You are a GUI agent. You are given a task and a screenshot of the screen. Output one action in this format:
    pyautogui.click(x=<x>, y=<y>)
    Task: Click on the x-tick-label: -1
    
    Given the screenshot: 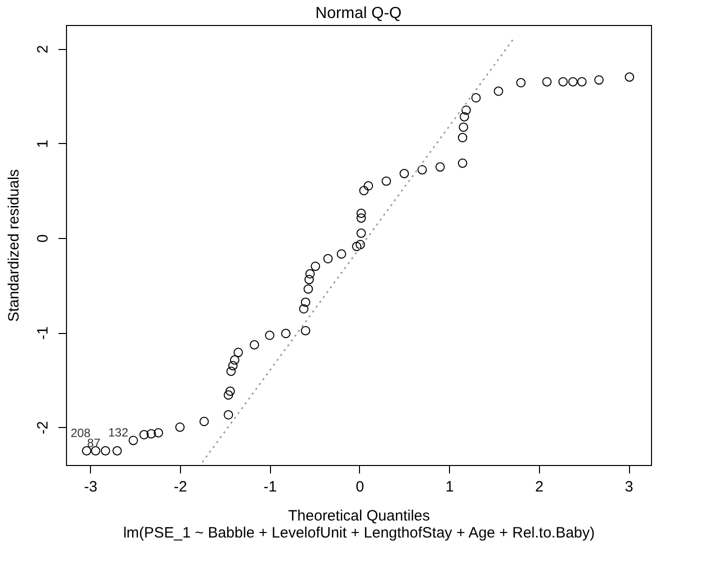 What is the action you would take?
    pyautogui.click(x=270, y=487)
    